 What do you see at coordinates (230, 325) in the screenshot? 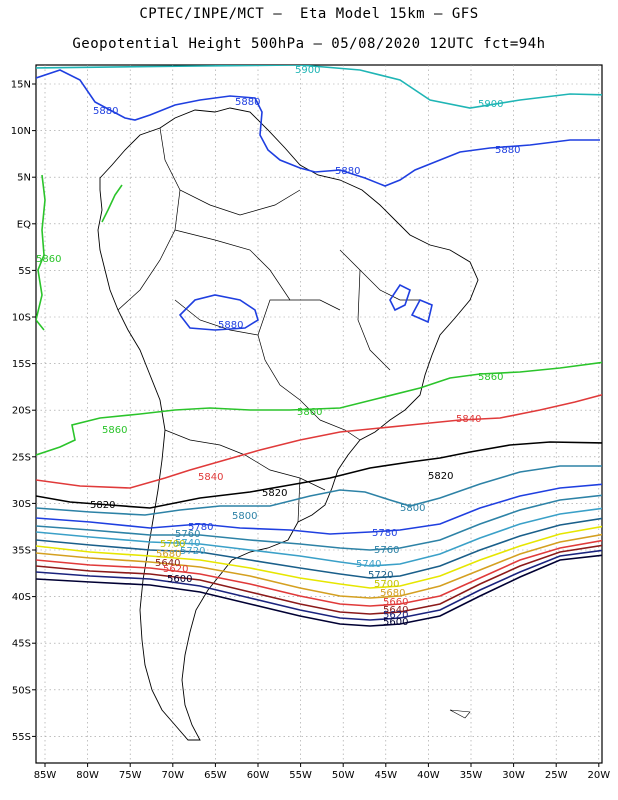
I see `label-5880-e: 5880` at bounding box center [230, 325].